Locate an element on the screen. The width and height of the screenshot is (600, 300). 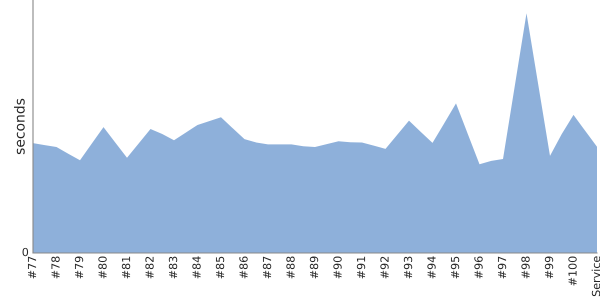
x-tick-label: #86 is located at coordinates (243, 267).